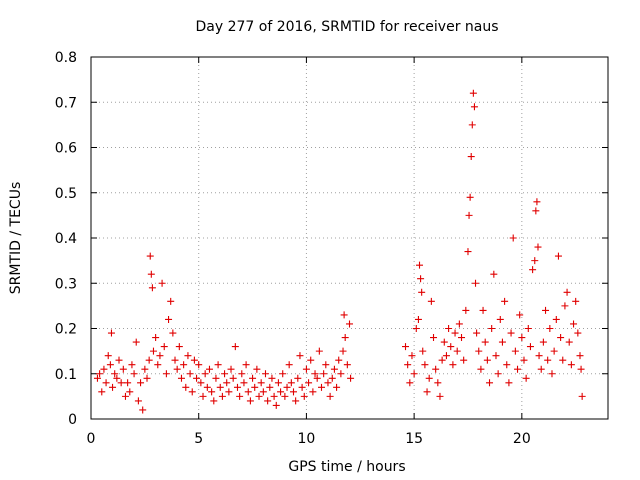  Describe the element at coordinates (16, 238) in the screenshot. I see `y-axis-label: SRMTID / TECUs` at that location.